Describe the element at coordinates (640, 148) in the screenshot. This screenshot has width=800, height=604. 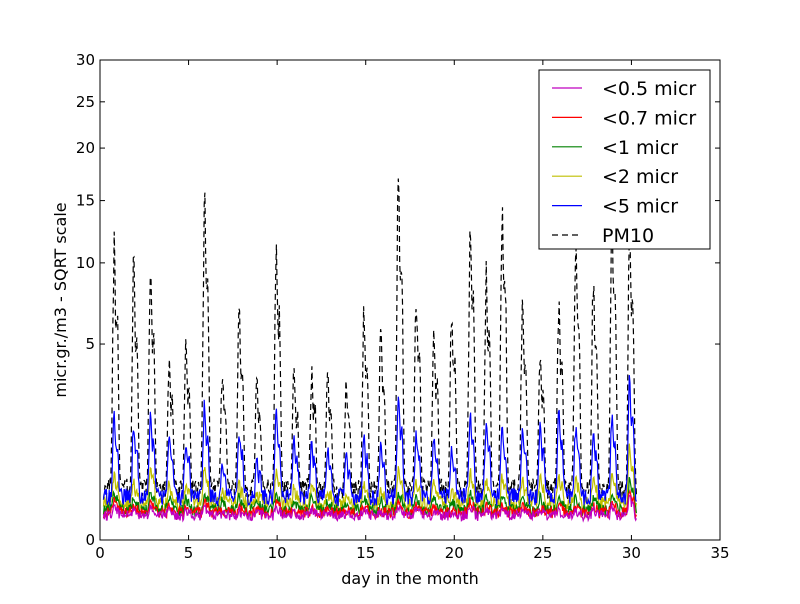
I see `legend-label: <1 micr` at that location.